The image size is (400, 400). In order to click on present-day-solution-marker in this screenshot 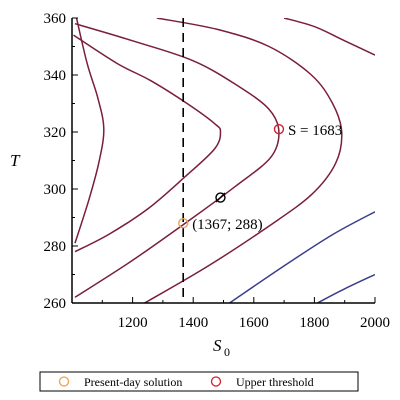, I will do `click(183, 223)`.